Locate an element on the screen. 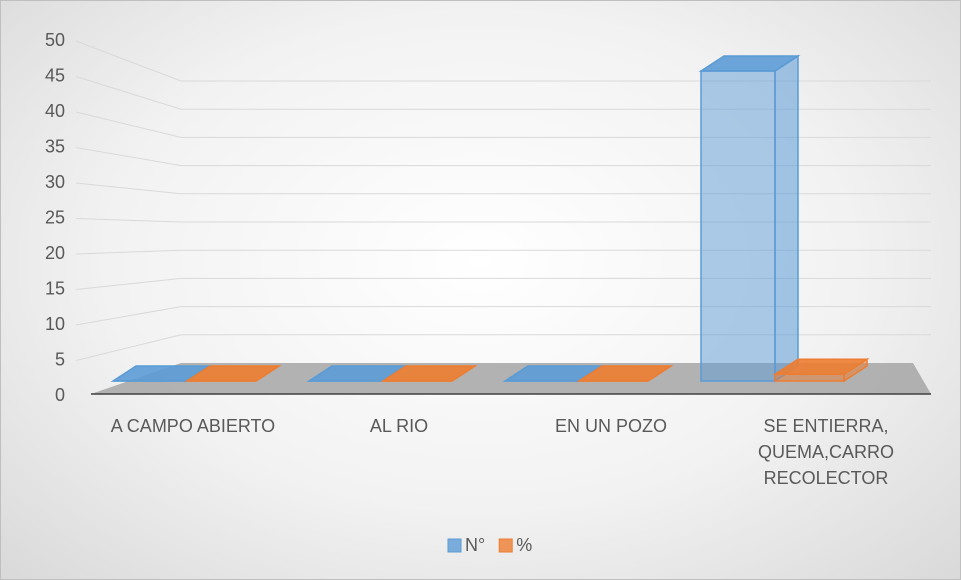 The height and width of the screenshot is (580, 961). x-tick-label: SE ENTIERRA, QUEMA,CARRO RECOLECTOR is located at coordinates (825, 452).